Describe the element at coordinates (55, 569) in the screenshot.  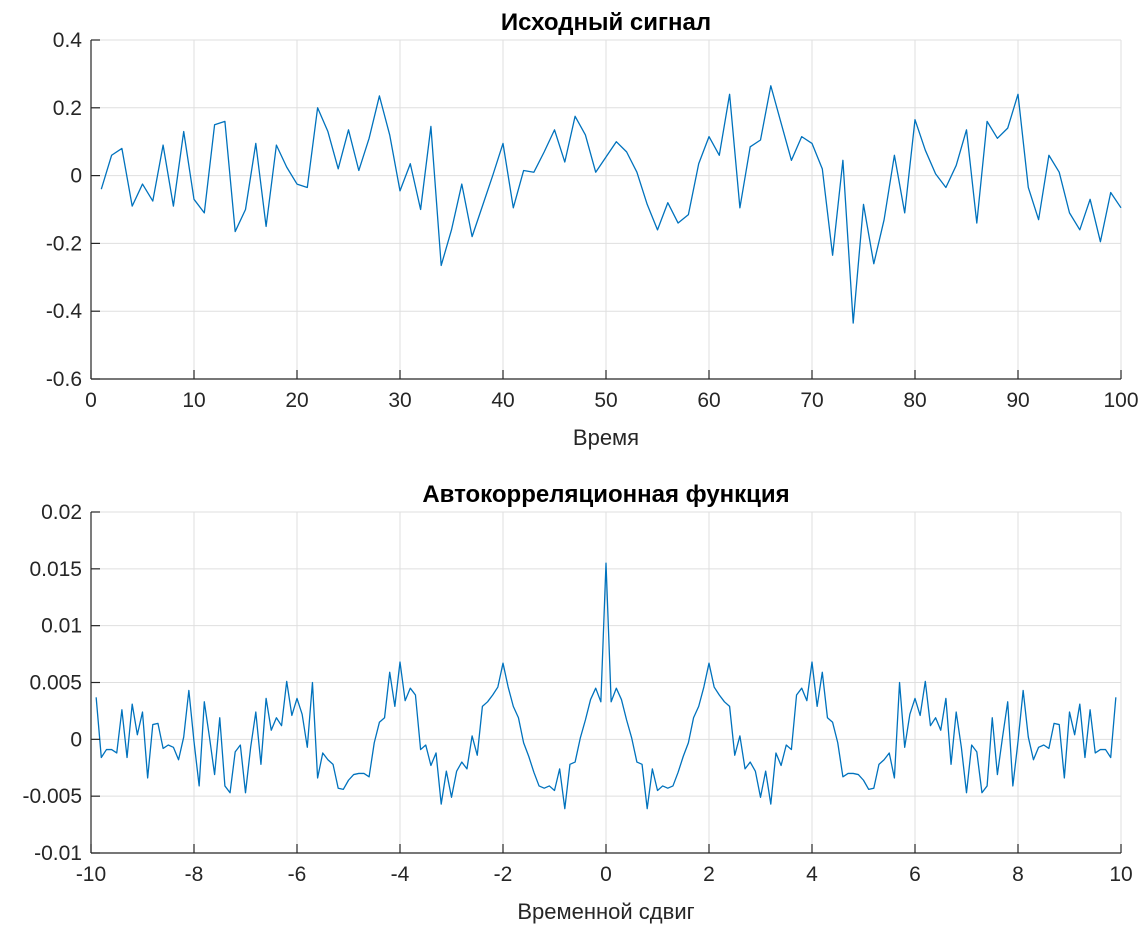
I see `y-tick-label: 0.015` at that location.